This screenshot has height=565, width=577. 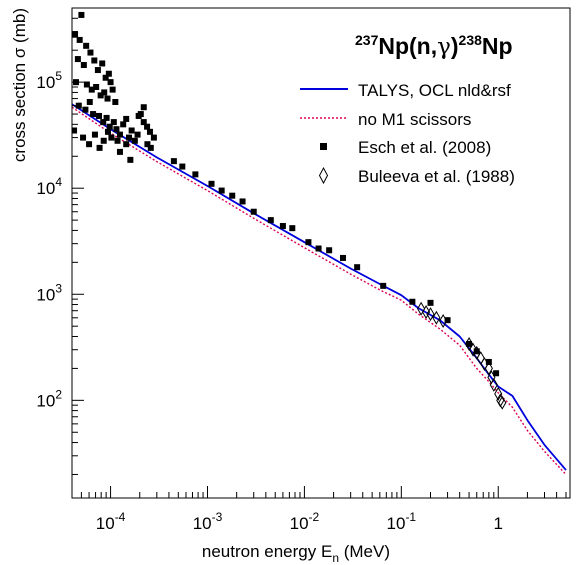 I want to click on y-tick-label: 10⁴, so click(x=49, y=186).